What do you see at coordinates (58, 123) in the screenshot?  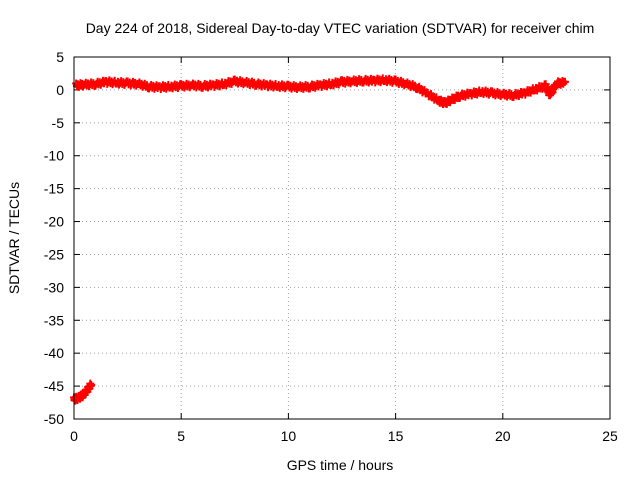 I see `y-tick-label: -5` at bounding box center [58, 123].